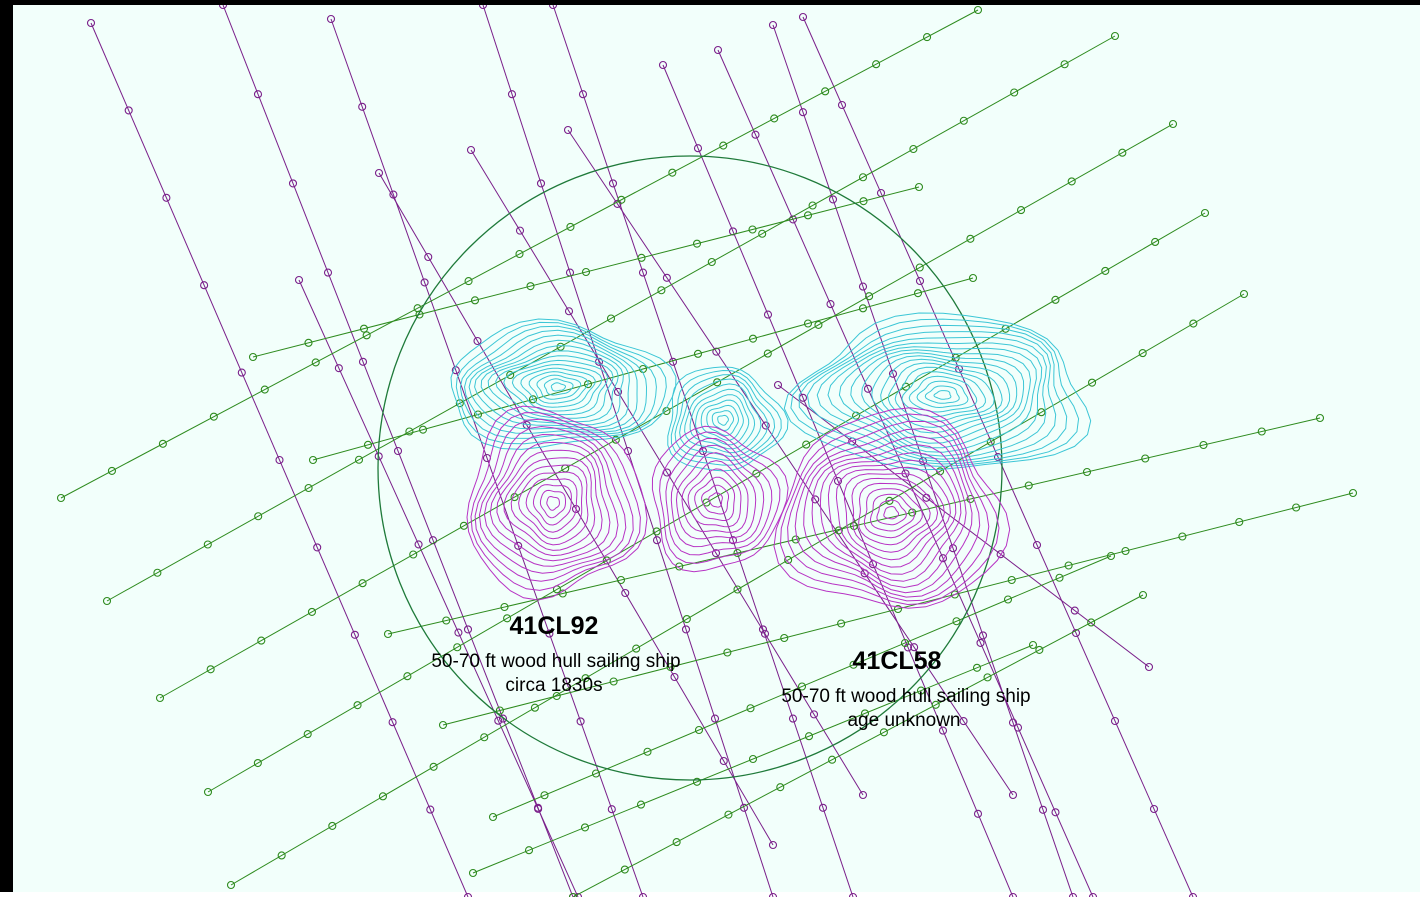 Image resolution: width=1420 pixels, height=897 pixels. I want to click on survey-line-nw-se, so click(438, 588).